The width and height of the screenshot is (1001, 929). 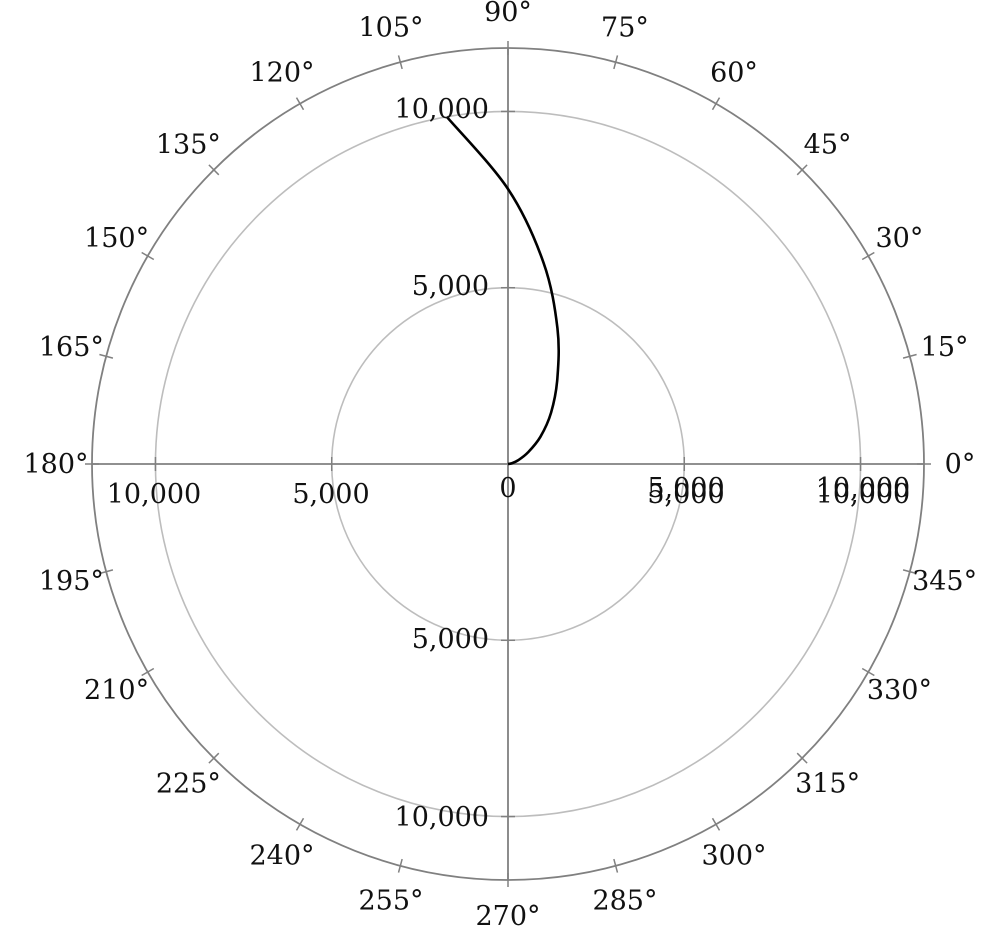 I want to click on curve-layer, so click(x=503, y=290).